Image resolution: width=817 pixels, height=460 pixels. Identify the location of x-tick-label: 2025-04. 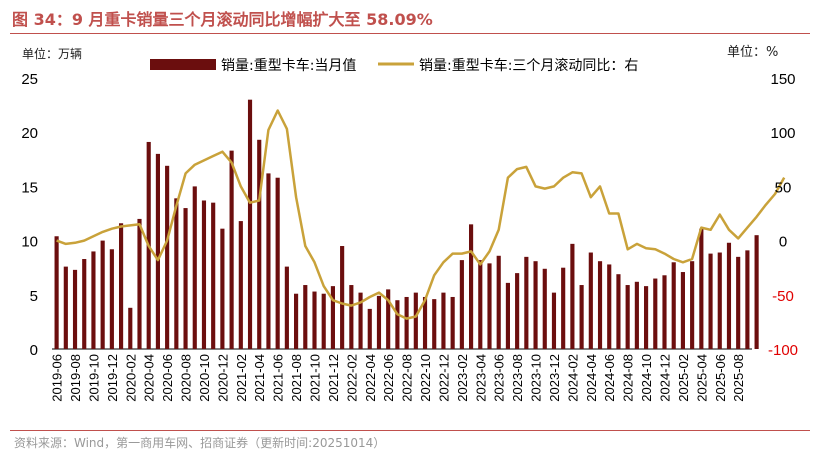
(701, 378).